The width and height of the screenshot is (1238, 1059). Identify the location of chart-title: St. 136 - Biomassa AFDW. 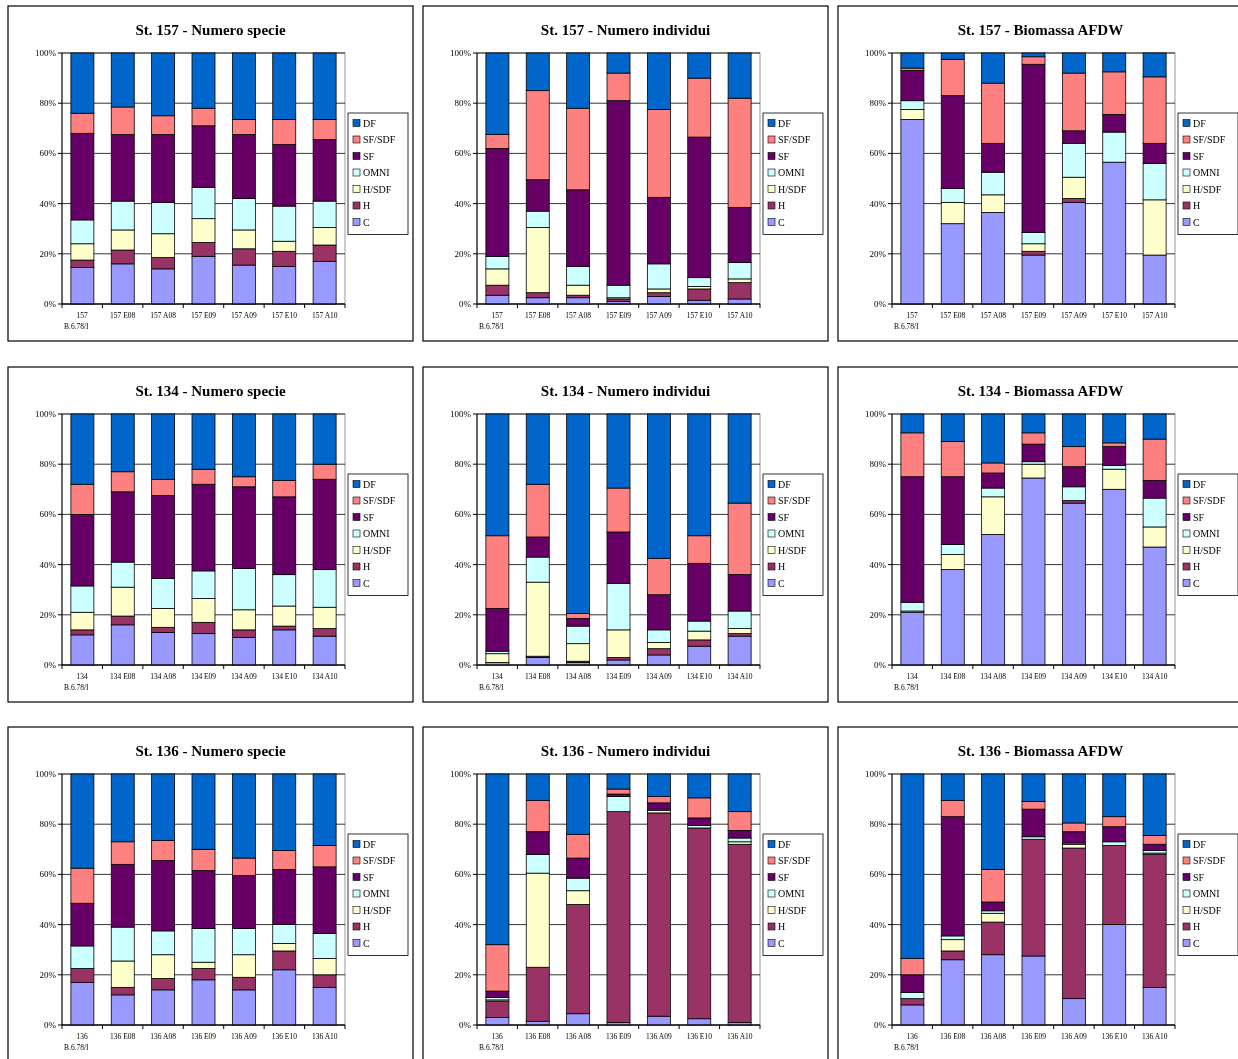
(1040, 751).